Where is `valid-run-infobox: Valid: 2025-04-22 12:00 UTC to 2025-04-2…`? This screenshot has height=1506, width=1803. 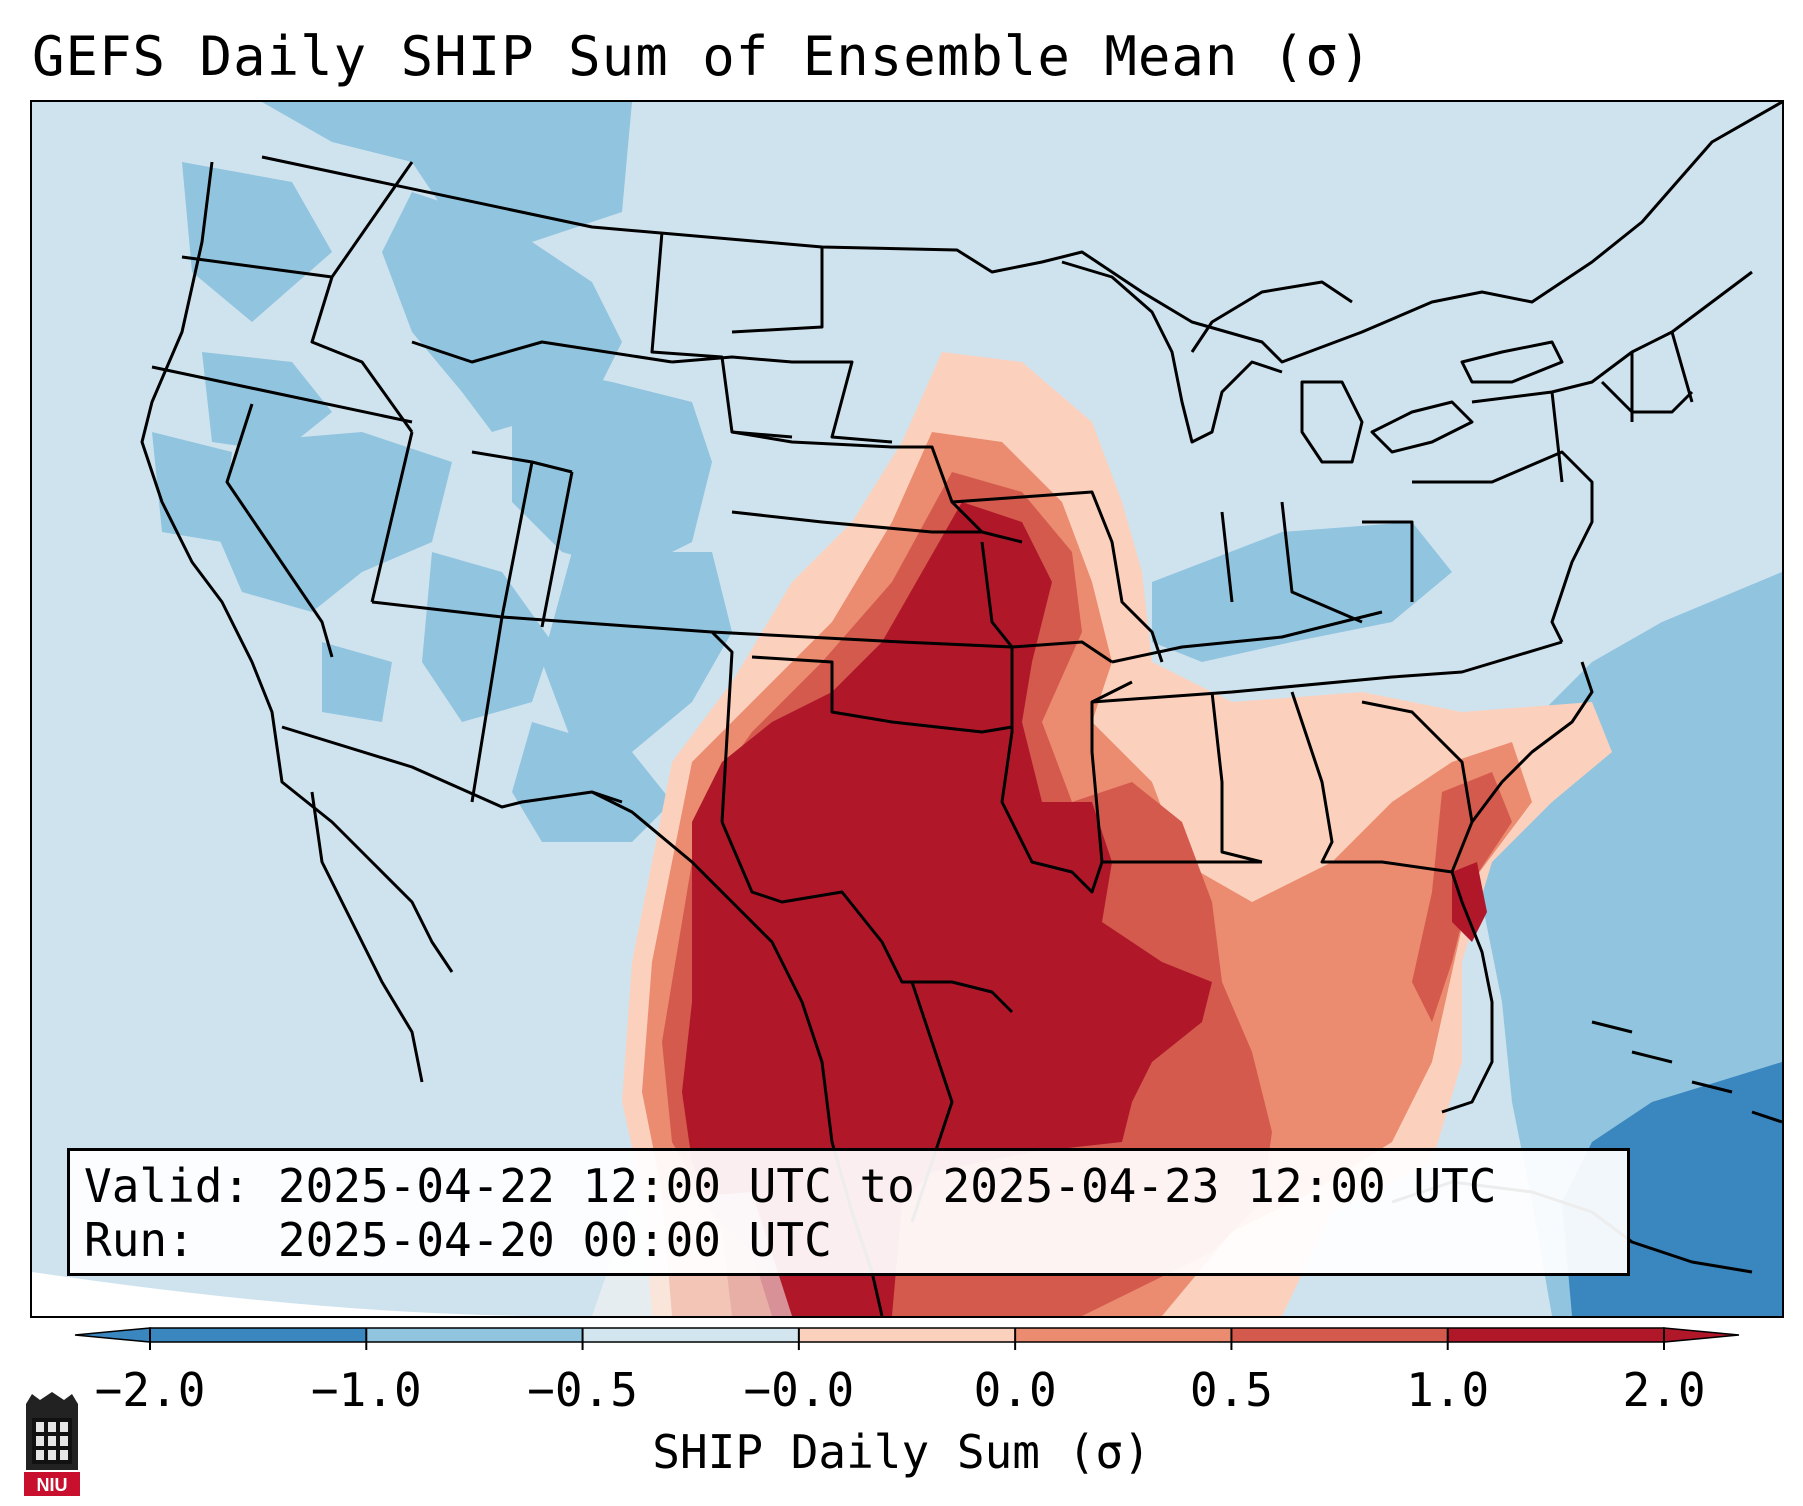
valid-run-infobox: Valid: 2025-04-22 12:00 UTC to 2025-04-2… is located at coordinates (848, 1212).